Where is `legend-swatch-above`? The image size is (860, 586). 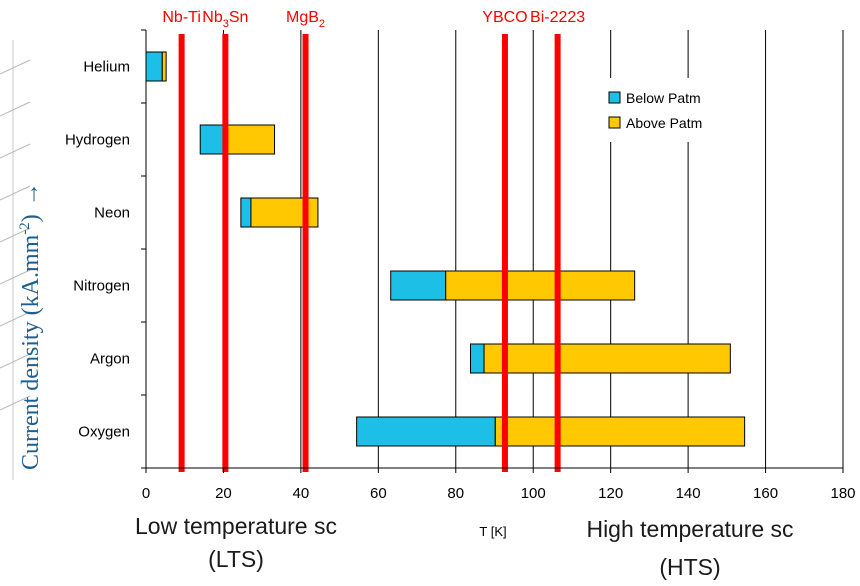 legend-swatch-above is located at coordinates (614, 122).